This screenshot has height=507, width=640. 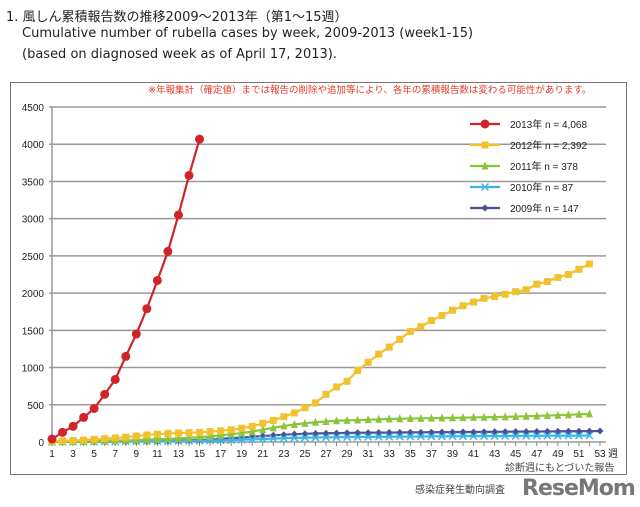 What do you see at coordinates (33, 145) in the screenshot?
I see `y-tick-label: 4000` at bounding box center [33, 145].